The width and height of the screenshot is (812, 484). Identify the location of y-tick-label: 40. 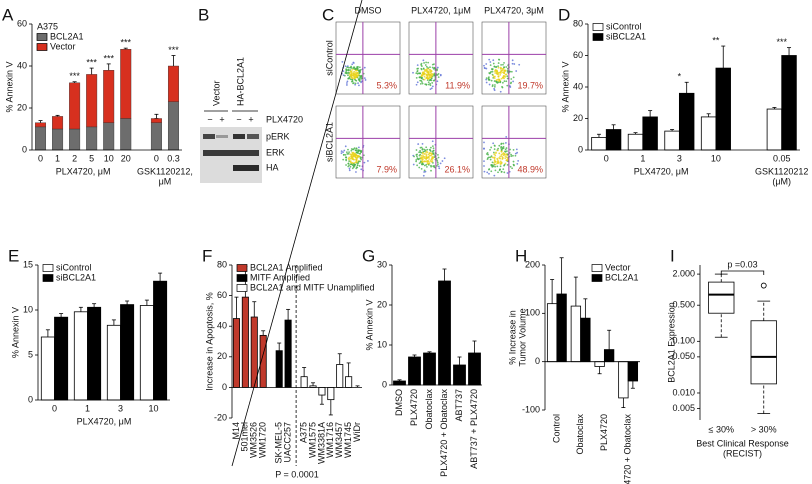
(22, 65).